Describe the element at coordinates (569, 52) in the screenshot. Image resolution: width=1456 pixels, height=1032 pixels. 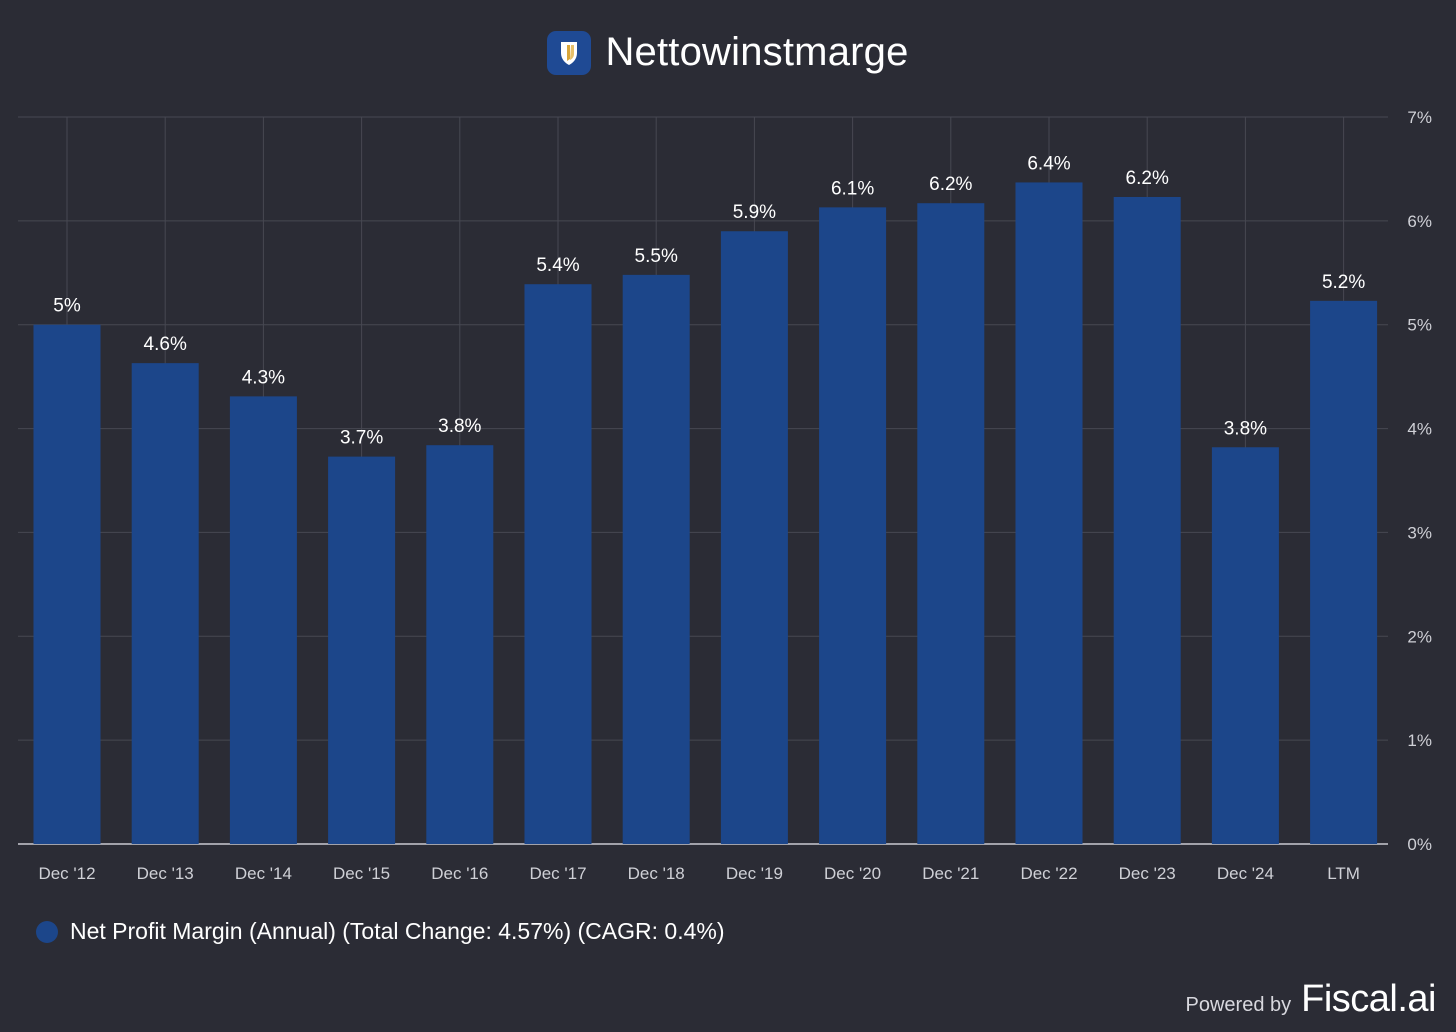
I see `shield-logo-icon` at that location.